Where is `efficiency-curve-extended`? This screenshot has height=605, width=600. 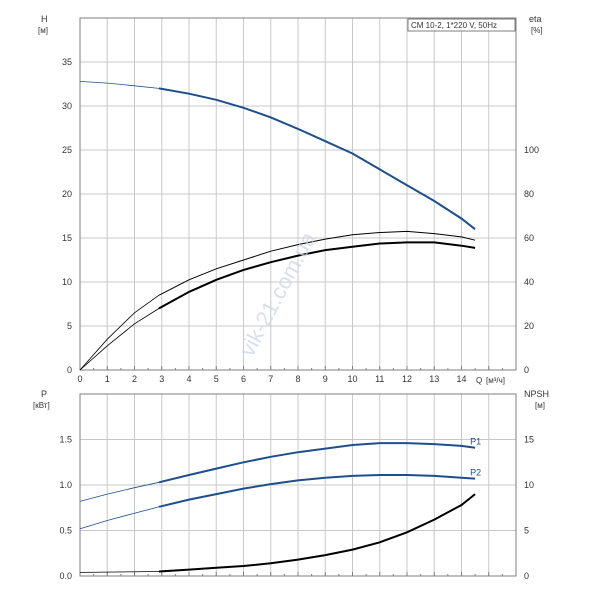 efficiency-curve-extended is located at coordinates (119, 339).